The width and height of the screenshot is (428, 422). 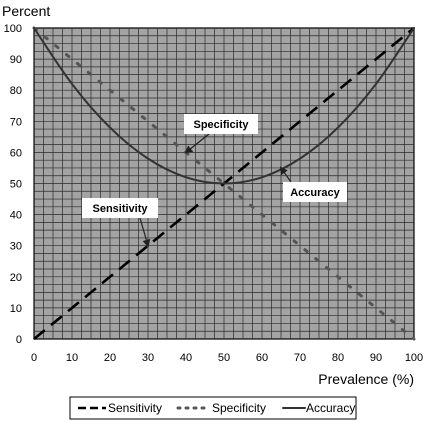 What do you see at coordinates (72, 358) in the screenshot?
I see `x-tick-label: 10` at bounding box center [72, 358].